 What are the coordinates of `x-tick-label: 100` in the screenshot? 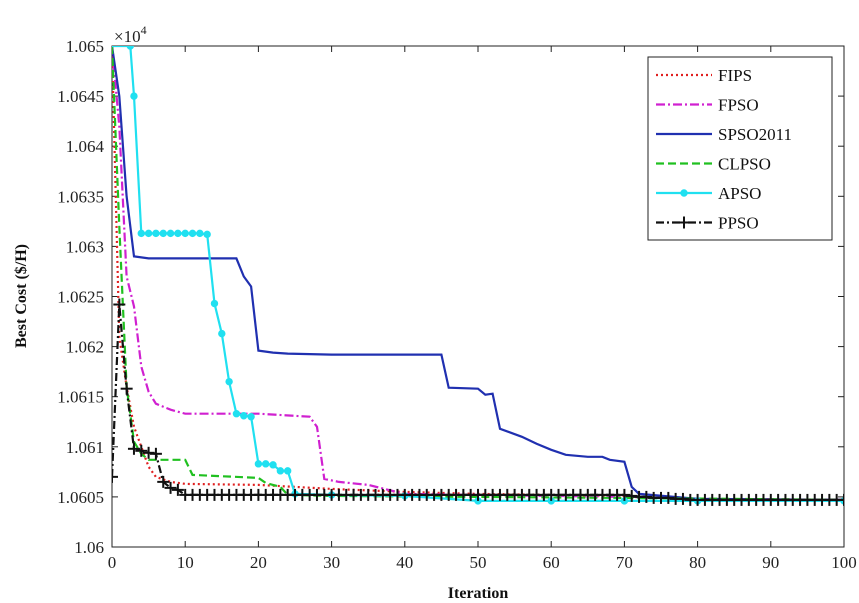 It's located at (844, 562).